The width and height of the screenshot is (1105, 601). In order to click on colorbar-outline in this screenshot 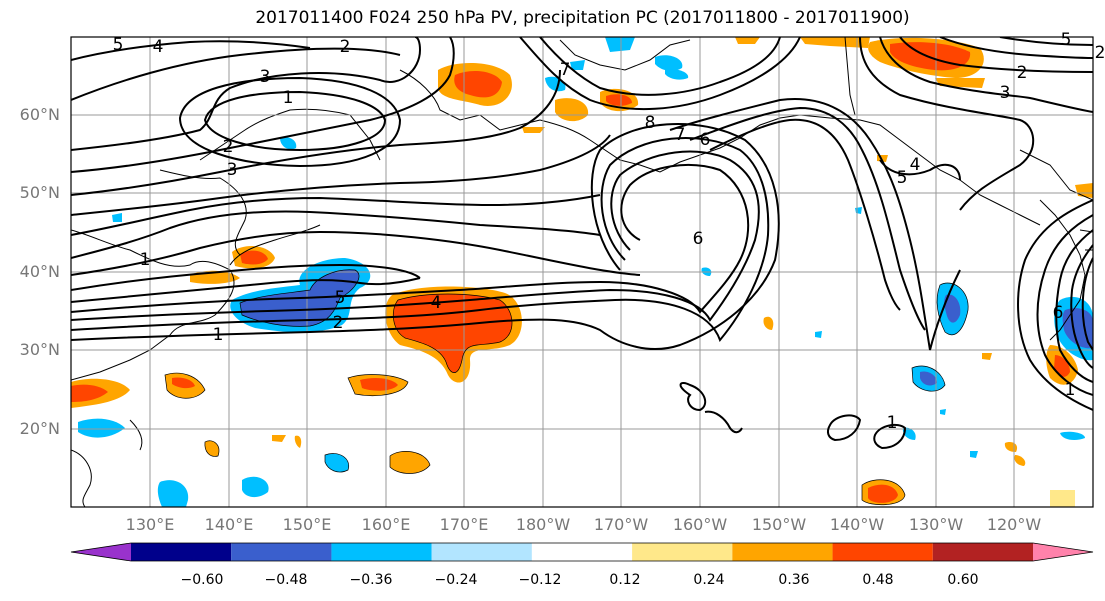, I will do `click(582, 552)`.